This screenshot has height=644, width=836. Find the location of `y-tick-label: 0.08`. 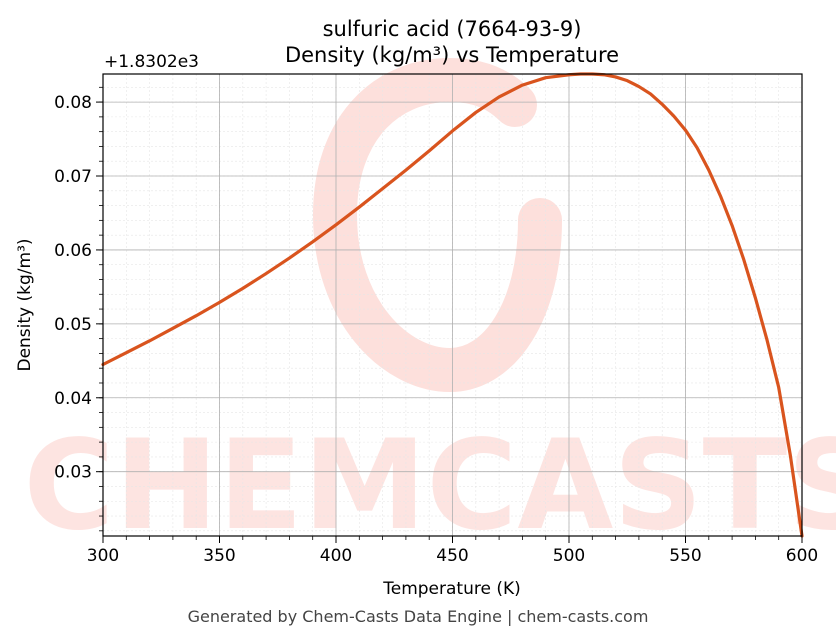

y-tick-label: 0.08 is located at coordinates (73, 103).